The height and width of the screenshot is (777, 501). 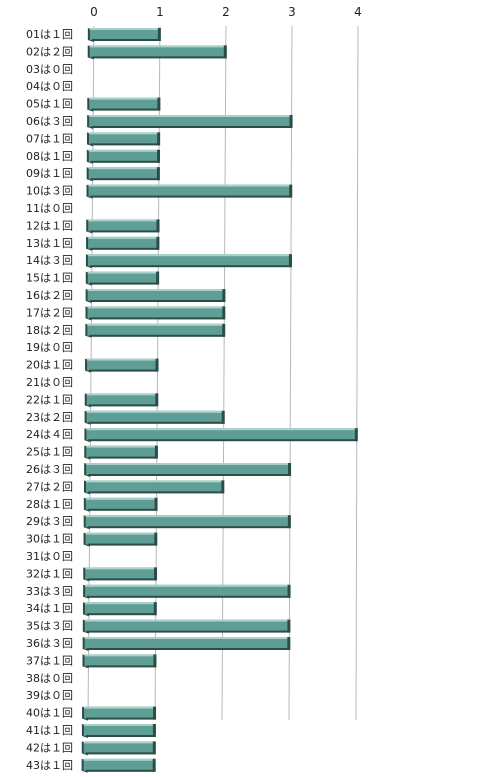 What do you see at coordinates (49, 121) in the screenshot?
I see `category-label: 06は３回` at bounding box center [49, 121].